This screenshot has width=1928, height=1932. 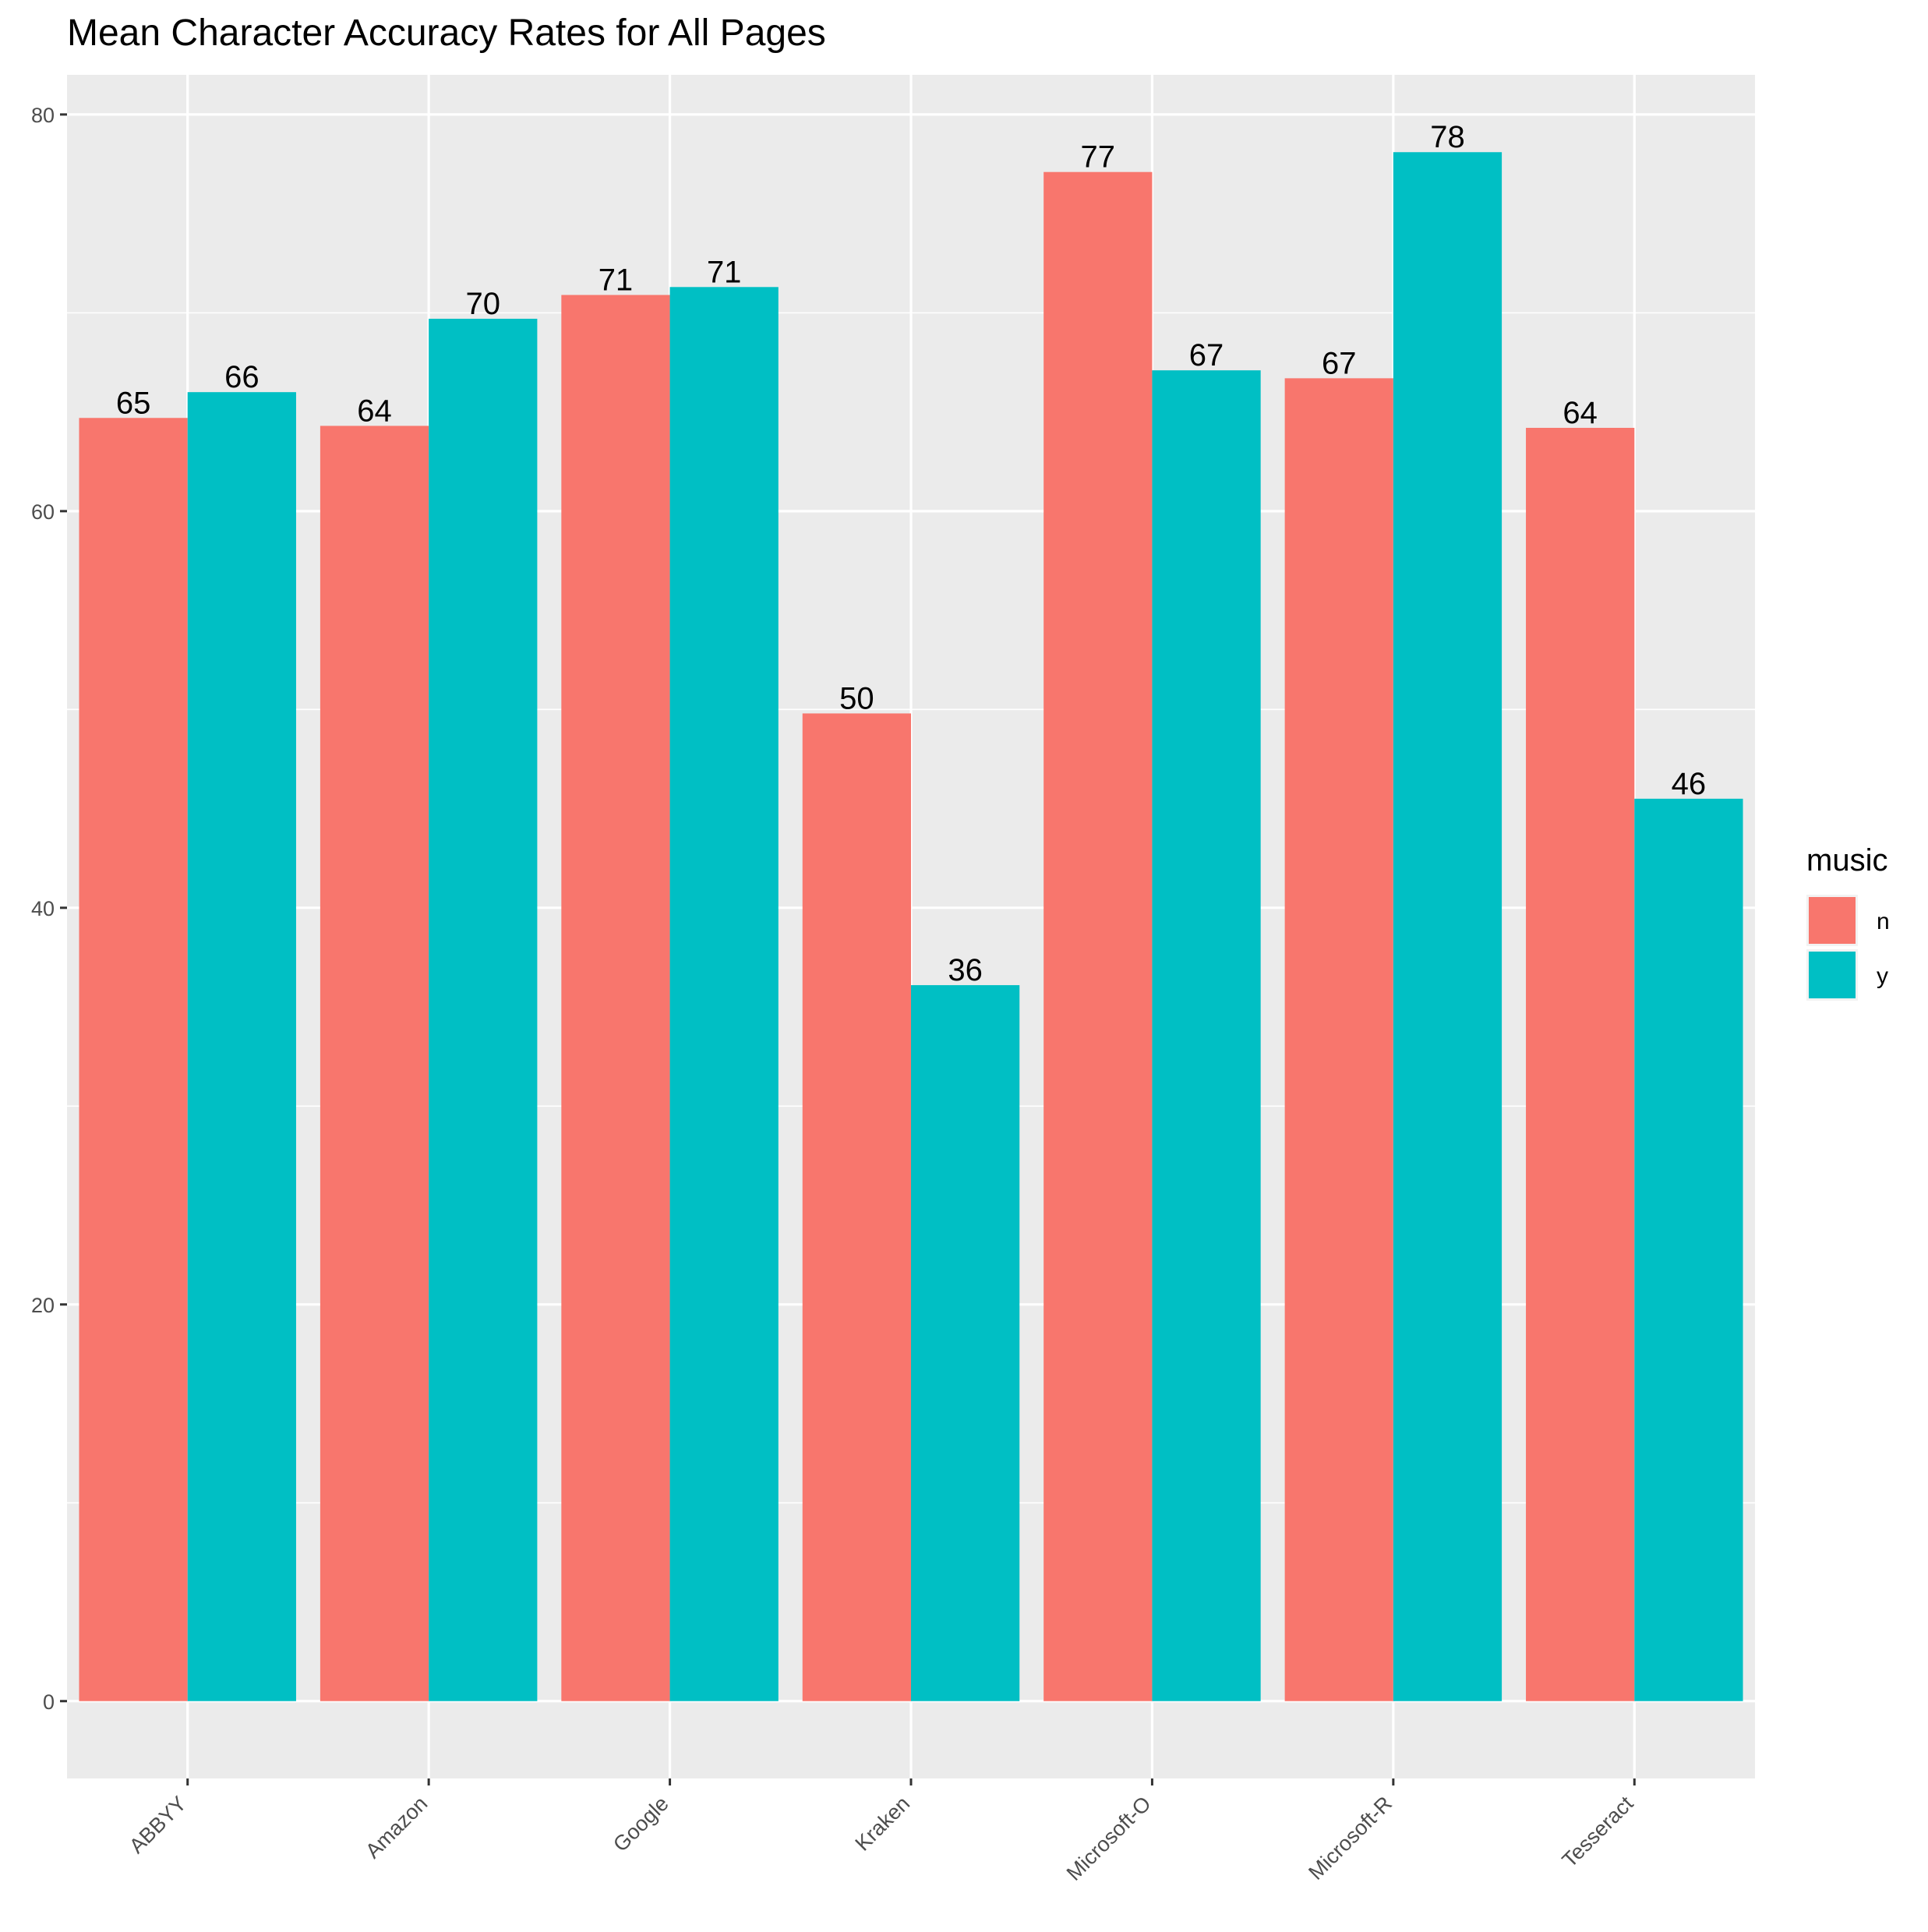 I want to click on x-tick-label: Microsoft-R, so click(x=1351, y=1838).